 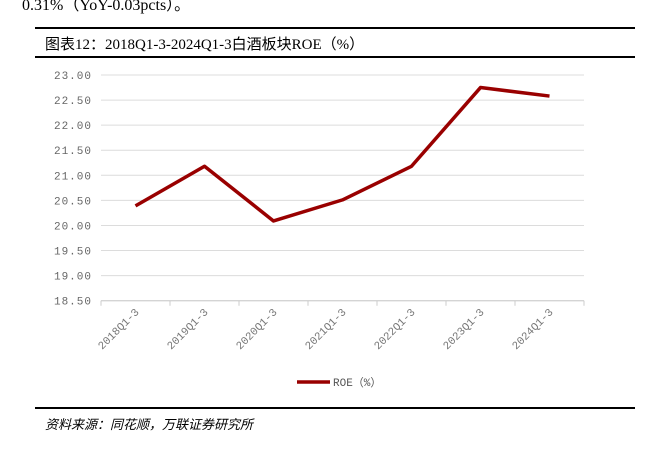 What do you see at coordinates (335, 57) in the screenshot?
I see `title-bottom-rule` at bounding box center [335, 57].